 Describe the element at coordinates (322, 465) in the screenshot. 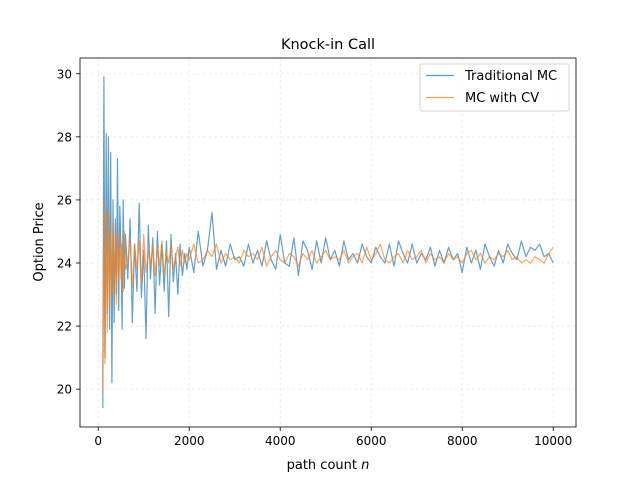

I see `x-axis-label-text: path count` at that location.